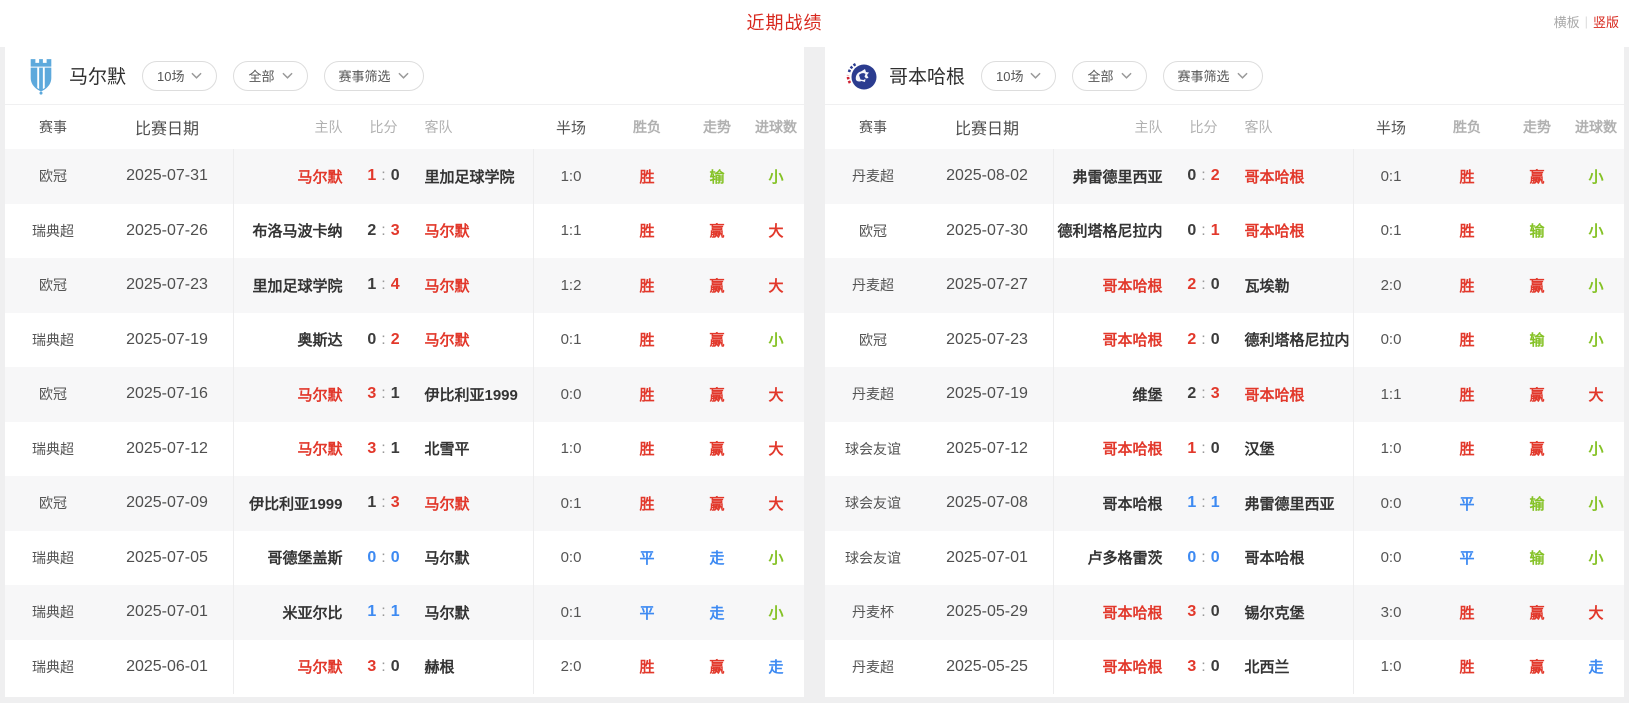  Describe the element at coordinates (873, 285) in the screenshot. I see `league-cell: 丹麦超` at that location.